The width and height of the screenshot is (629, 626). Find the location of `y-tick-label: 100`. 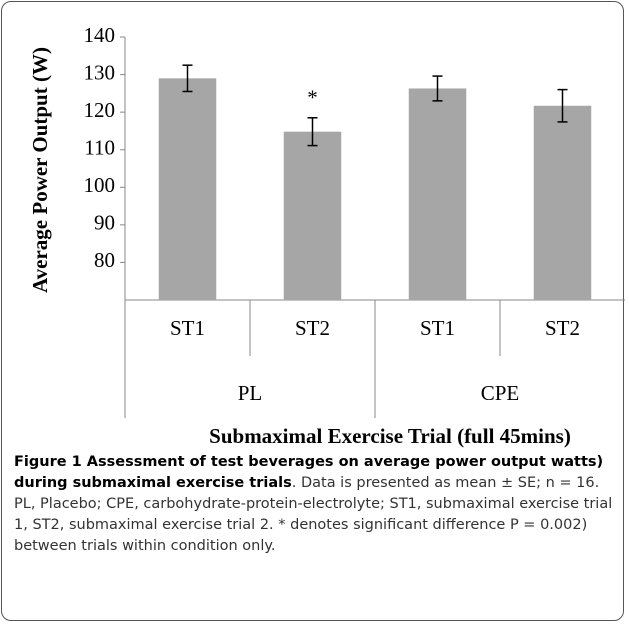

y-tick-label: 100 is located at coordinates (100, 185).